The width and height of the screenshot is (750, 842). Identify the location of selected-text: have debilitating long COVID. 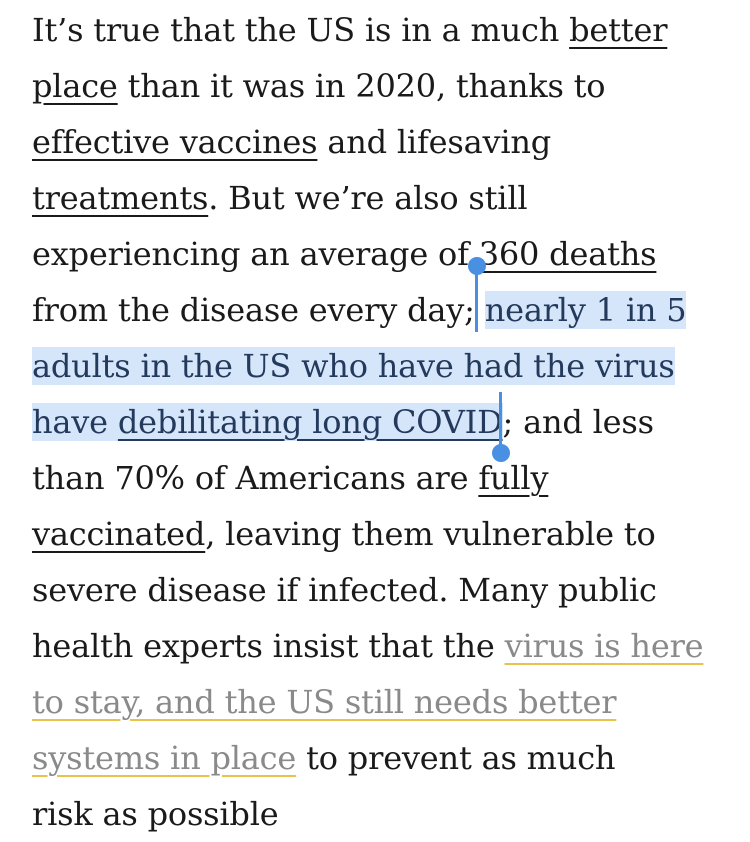
(267, 422).